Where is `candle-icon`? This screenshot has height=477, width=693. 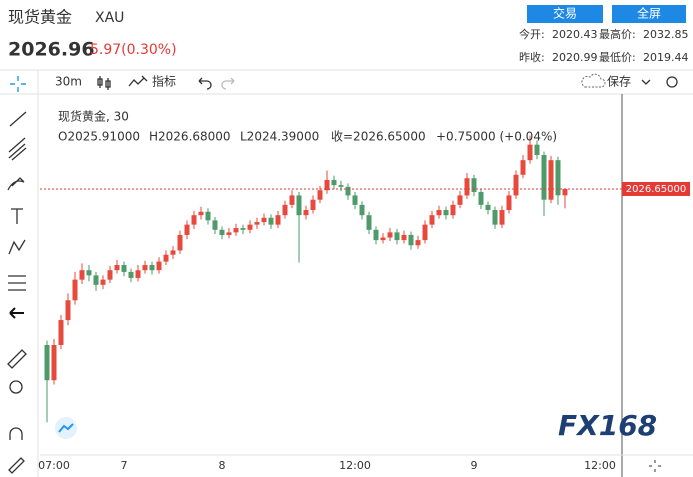 candle-icon is located at coordinates (104, 83).